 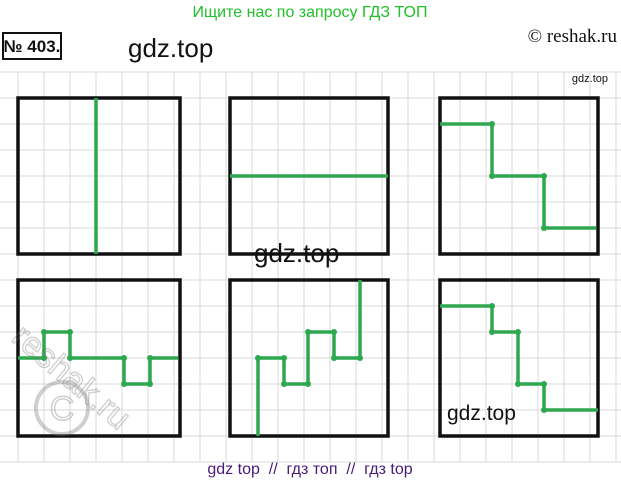 I want to click on svg-text: C, so click(x=62, y=409).